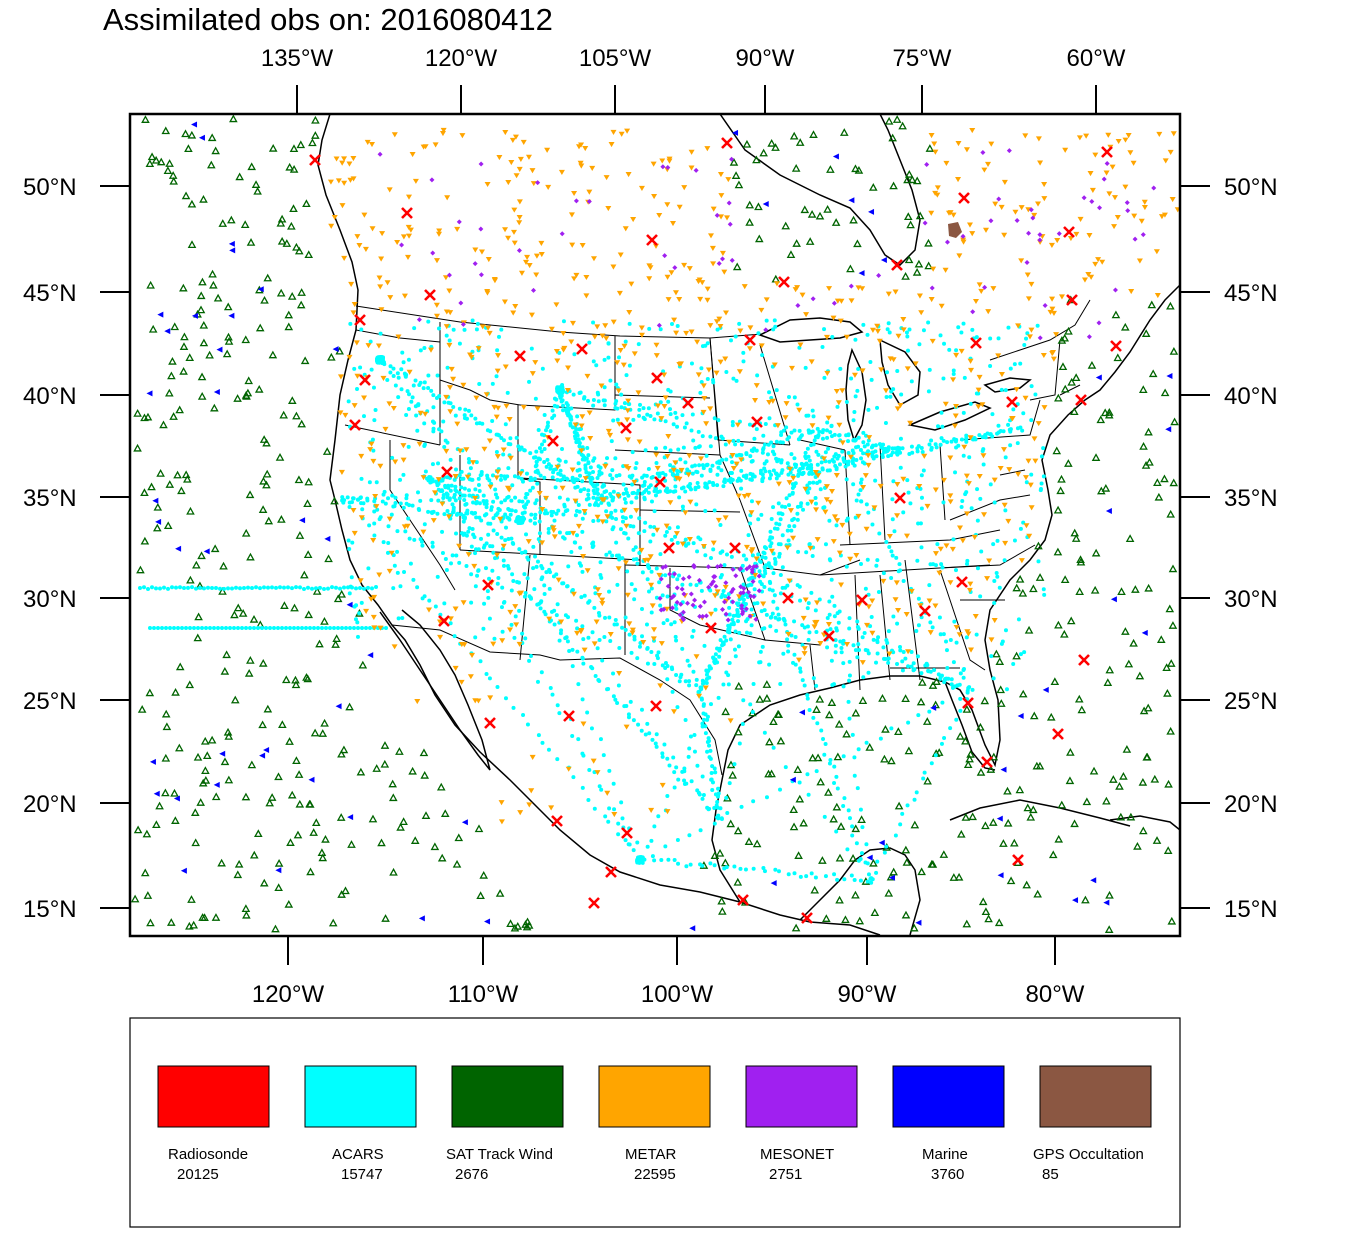 The image size is (1350, 1250). Describe the element at coordinates (50, 187) in the screenshot. I see `left-axis-label: 50°N` at that location.